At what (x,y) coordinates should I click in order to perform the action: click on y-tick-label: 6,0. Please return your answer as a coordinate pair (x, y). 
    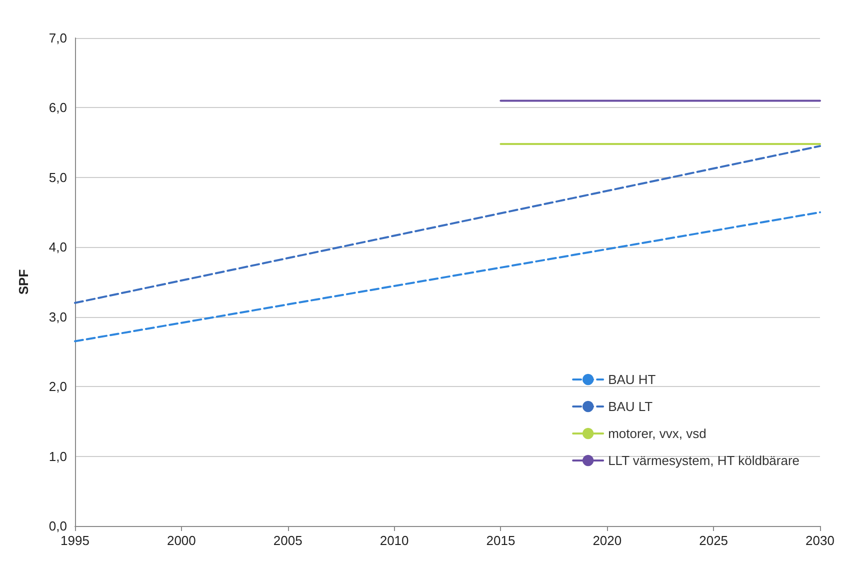
    Looking at the image, I should click on (57, 108).